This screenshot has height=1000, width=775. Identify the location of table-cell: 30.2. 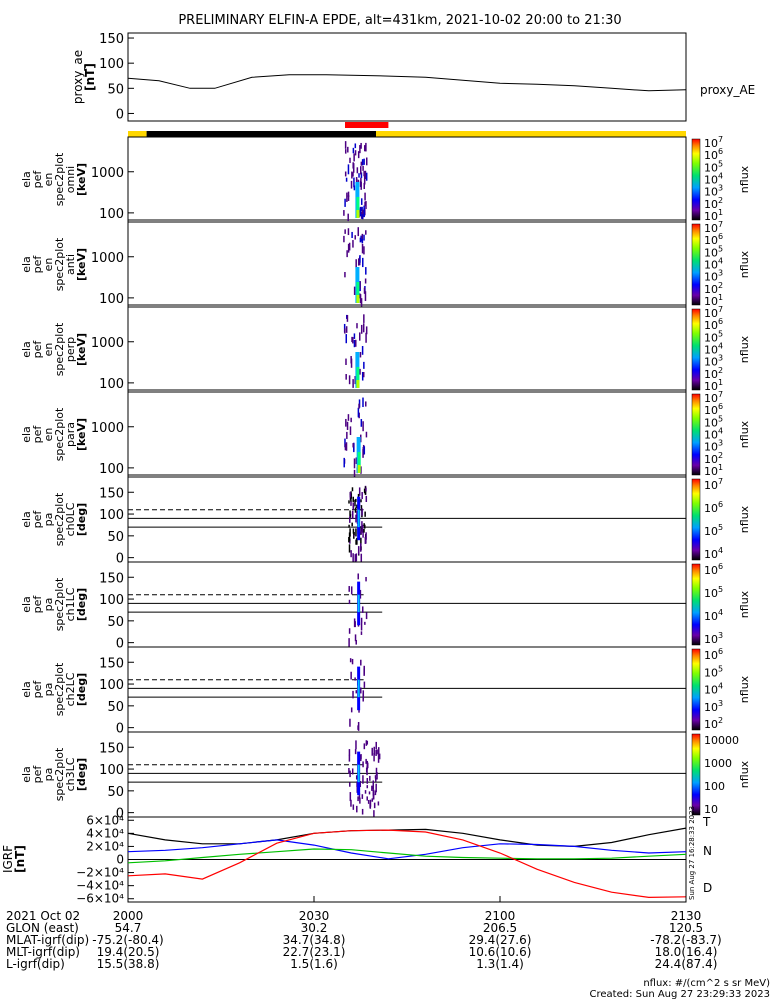
(314, 928).